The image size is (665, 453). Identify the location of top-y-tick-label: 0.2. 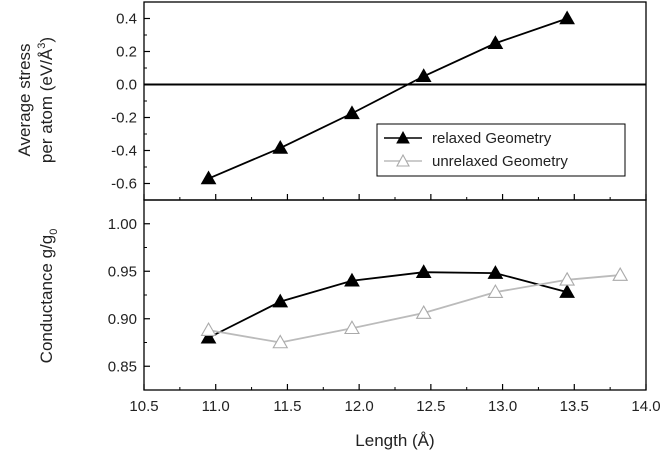
(126, 52).